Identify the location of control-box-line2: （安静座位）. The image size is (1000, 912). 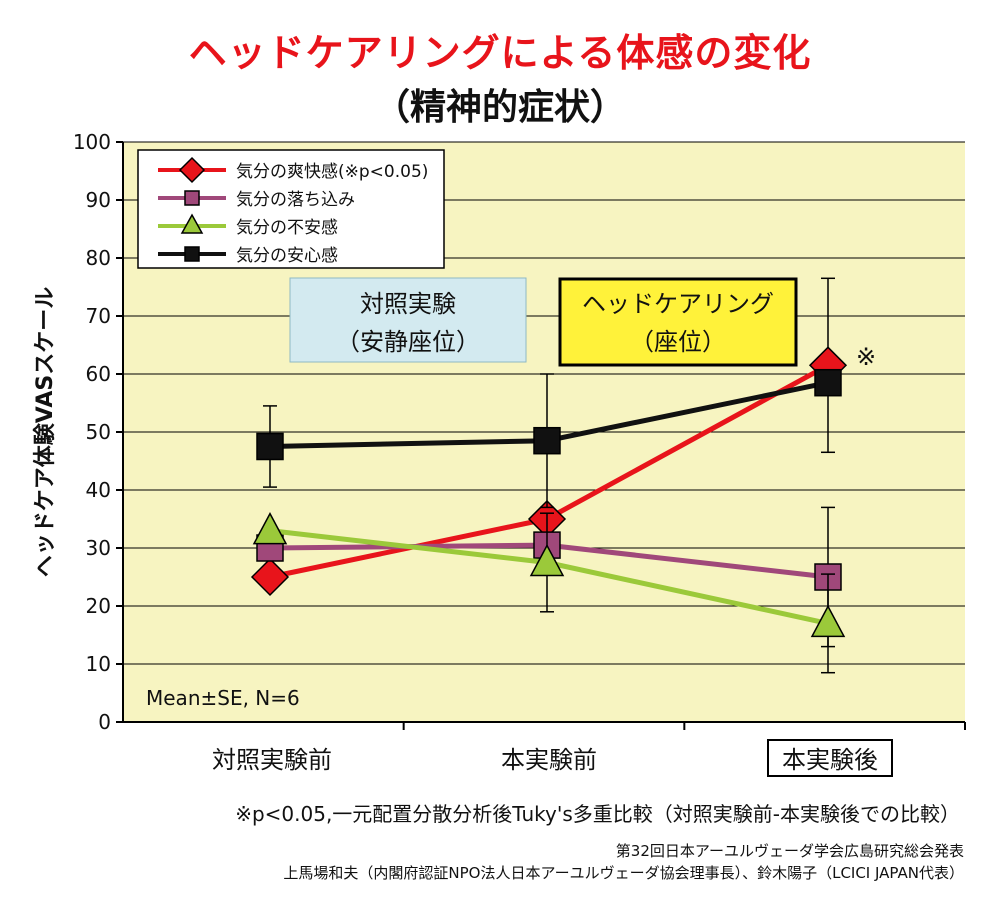
(408, 342).